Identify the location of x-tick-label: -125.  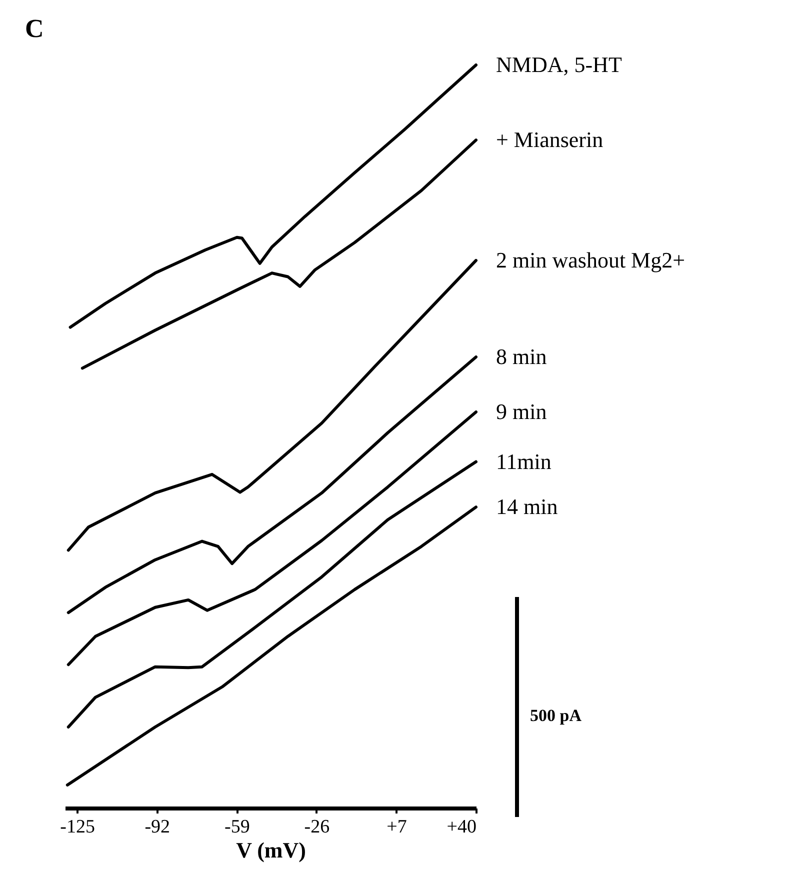
(77, 827).